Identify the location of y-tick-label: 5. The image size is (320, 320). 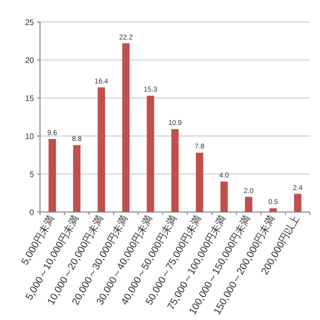
(32, 174).